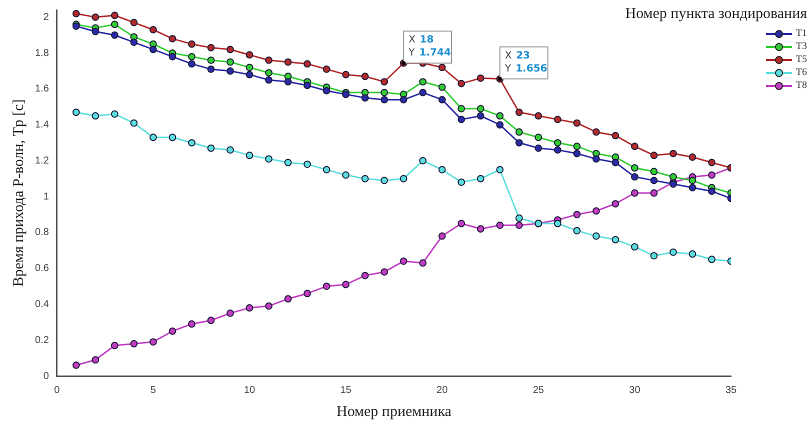 This screenshot has height=429, width=811. Describe the element at coordinates (442, 390) in the screenshot. I see `x-tick-label: 20` at that location.